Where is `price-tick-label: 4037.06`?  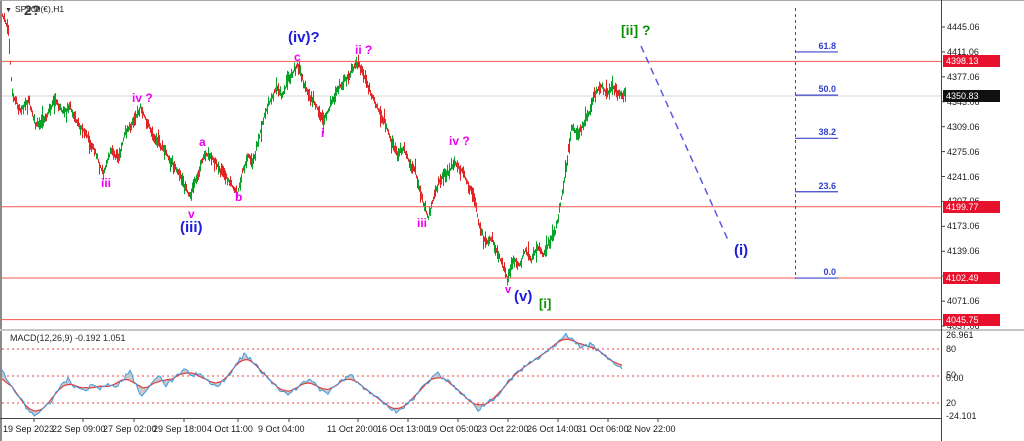
price-tick-label: 4037.06 is located at coordinates (963, 326).